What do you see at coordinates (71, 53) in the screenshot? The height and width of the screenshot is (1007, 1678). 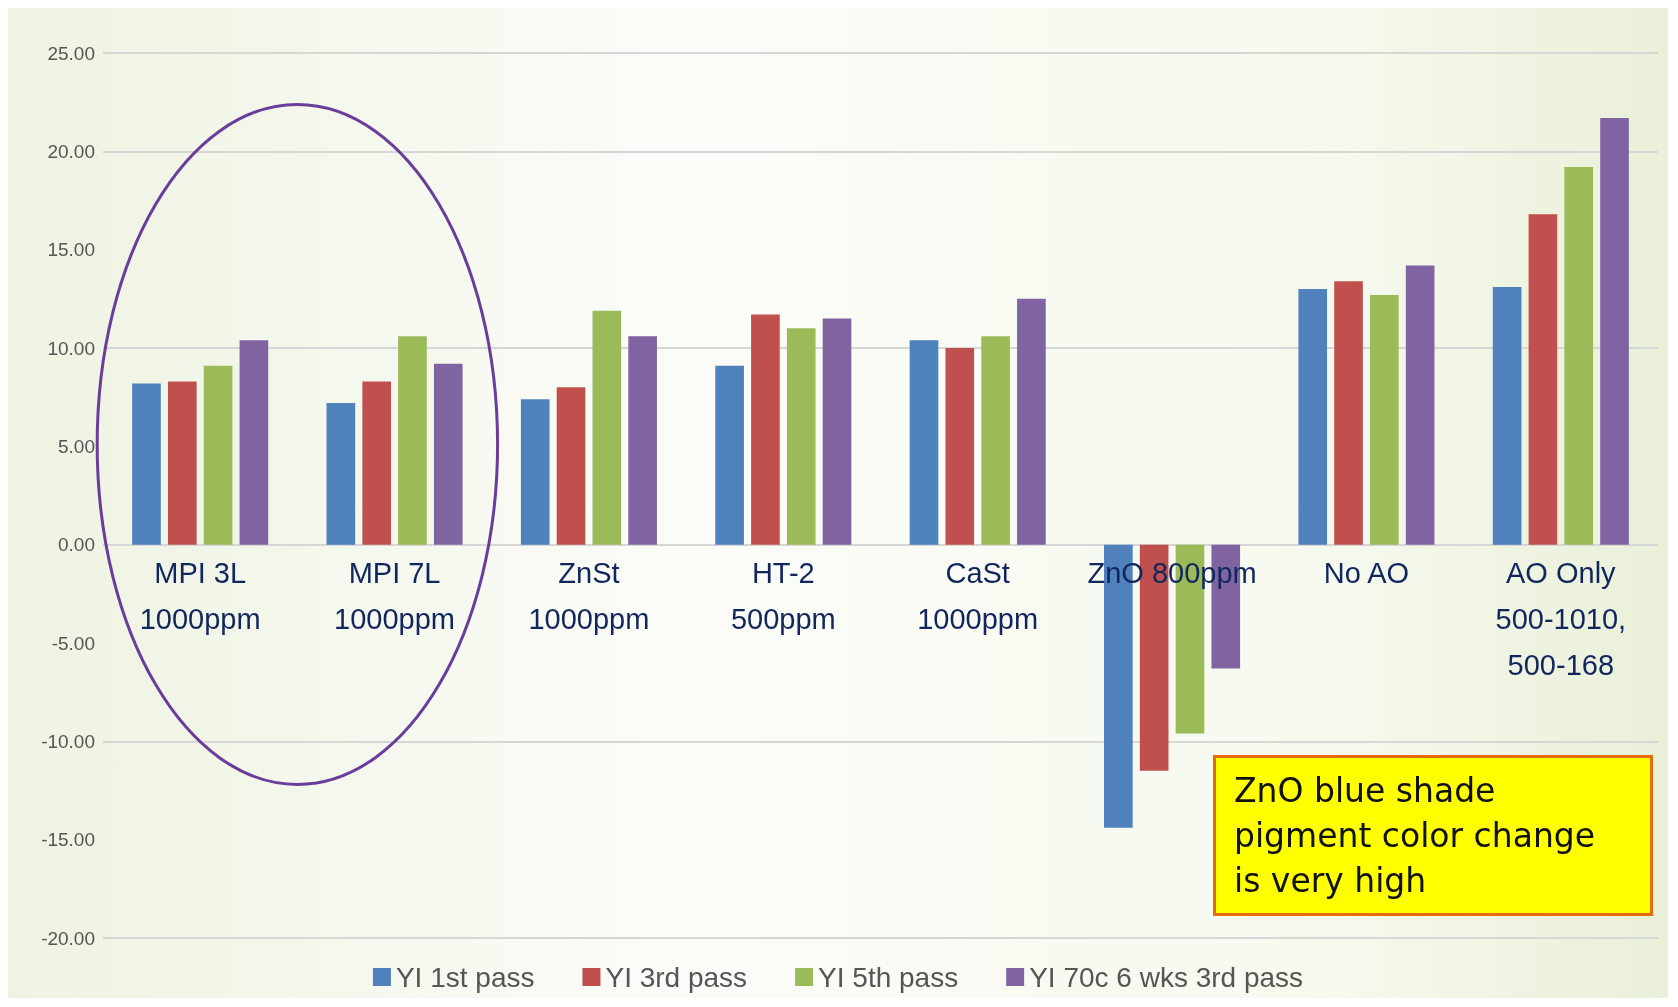 I see `y-tick-label: 25.00` at bounding box center [71, 53].